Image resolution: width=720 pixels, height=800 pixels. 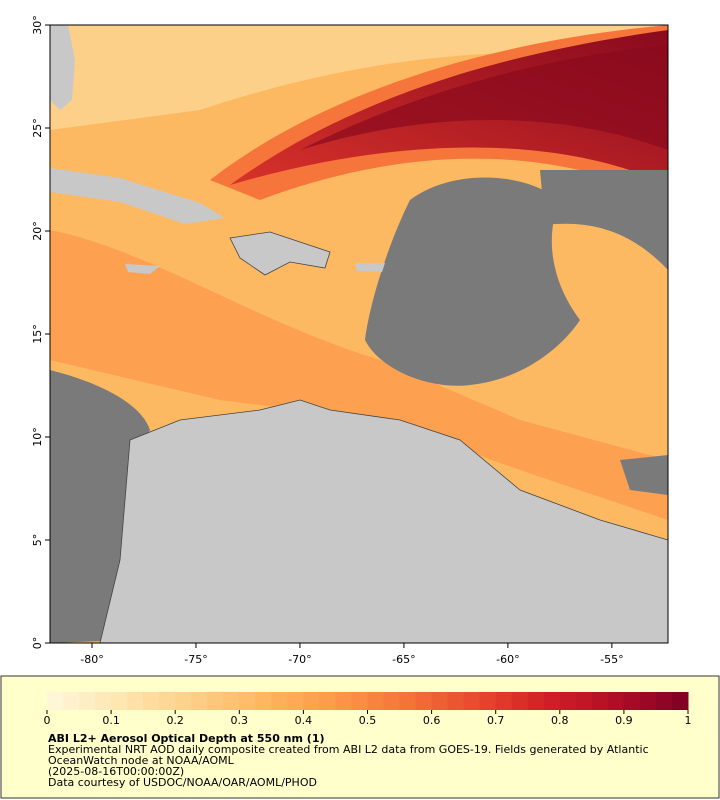 I want to click on y-tick-label: 5°, so click(x=37, y=540).